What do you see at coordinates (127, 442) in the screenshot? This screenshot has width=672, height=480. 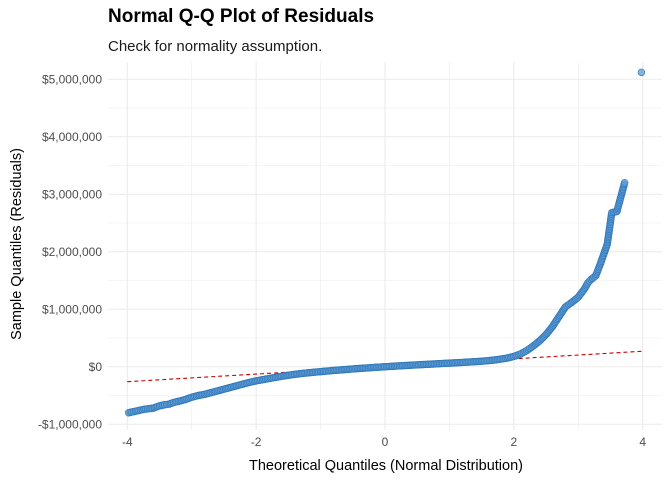 I see `x-tick-label: -4` at bounding box center [127, 442].